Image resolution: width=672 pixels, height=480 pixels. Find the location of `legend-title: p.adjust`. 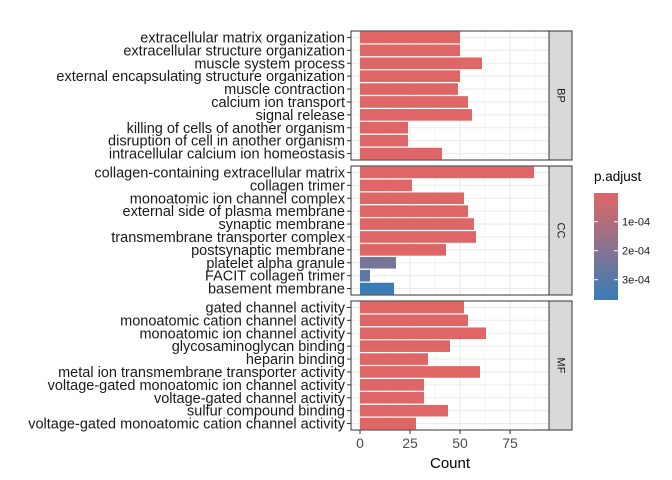

legend-title: p.adjust is located at coordinates (618, 176).